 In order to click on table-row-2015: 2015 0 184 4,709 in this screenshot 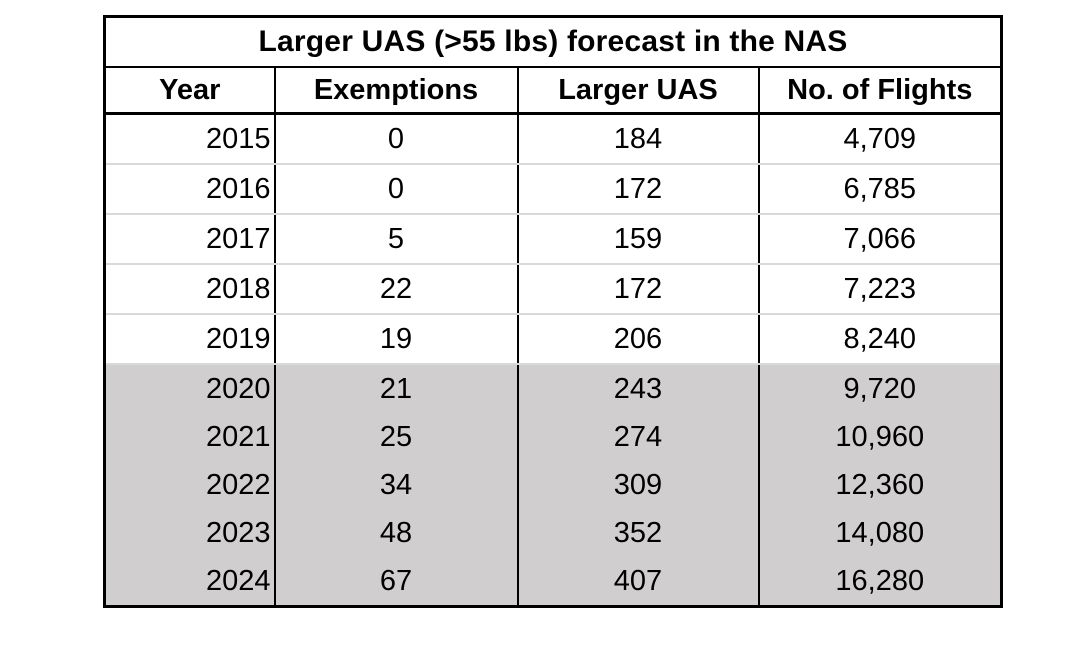, I will do `click(553, 139)`.